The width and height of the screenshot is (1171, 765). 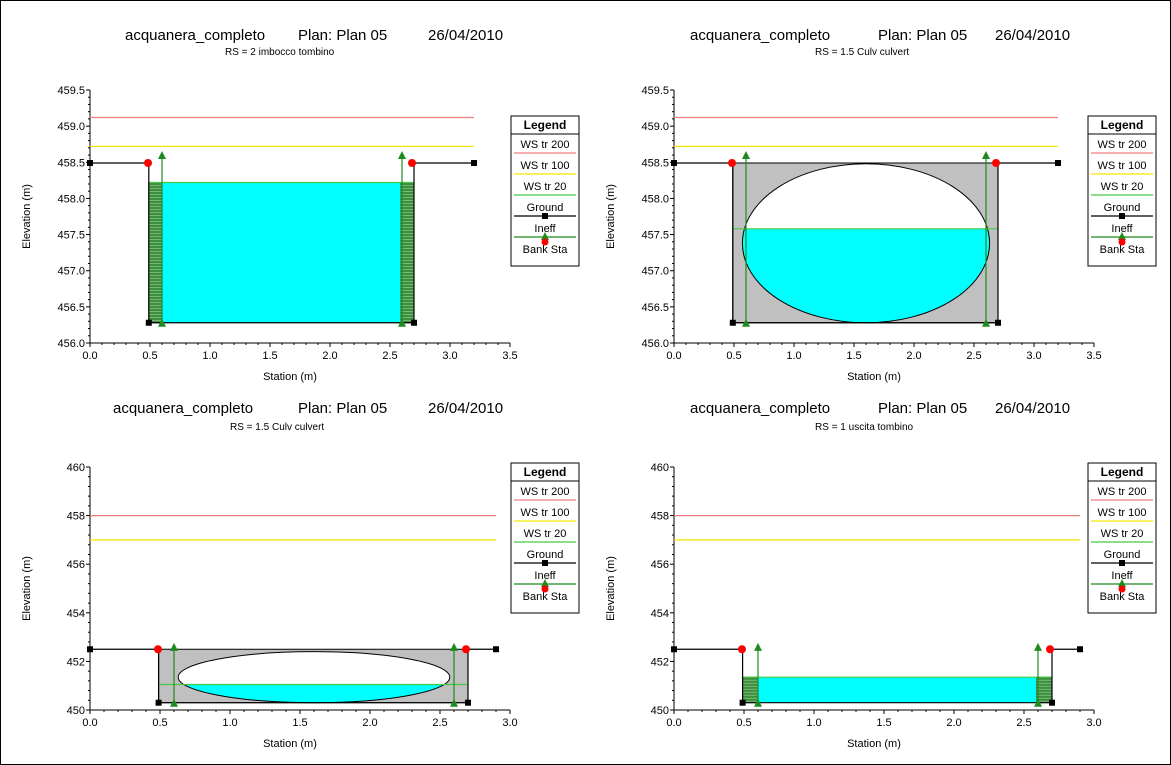 I want to click on y-tick-label: 456.0, so click(x=655, y=344).